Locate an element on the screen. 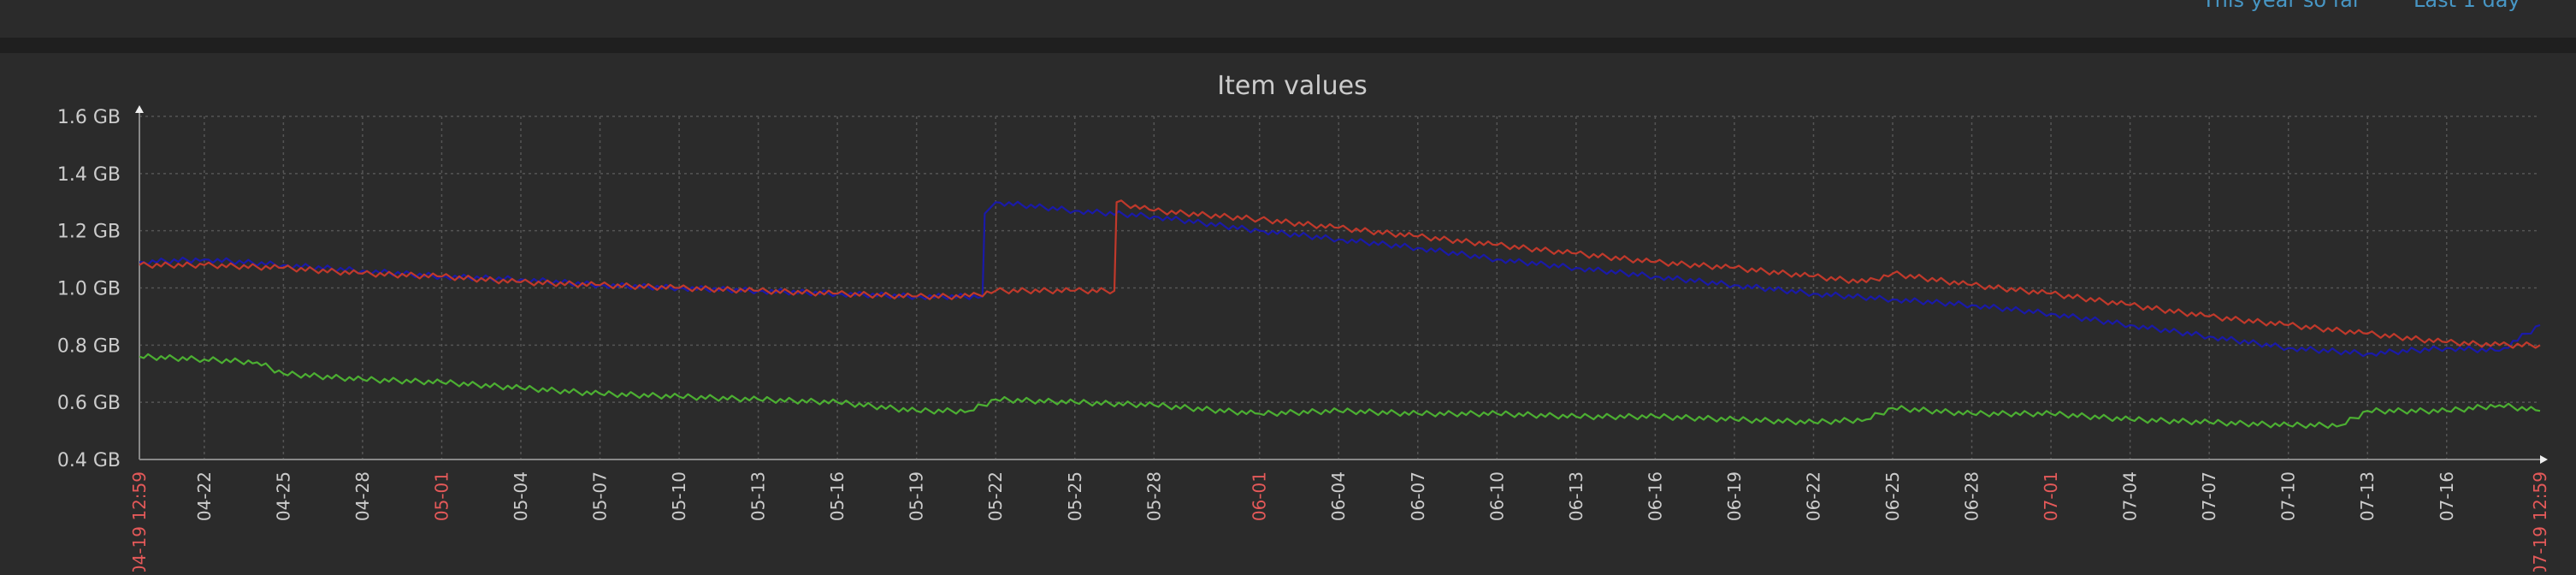 The width and height of the screenshot is (2576, 575). x-tick-label: 06-13 is located at coordinates (1576, 496).